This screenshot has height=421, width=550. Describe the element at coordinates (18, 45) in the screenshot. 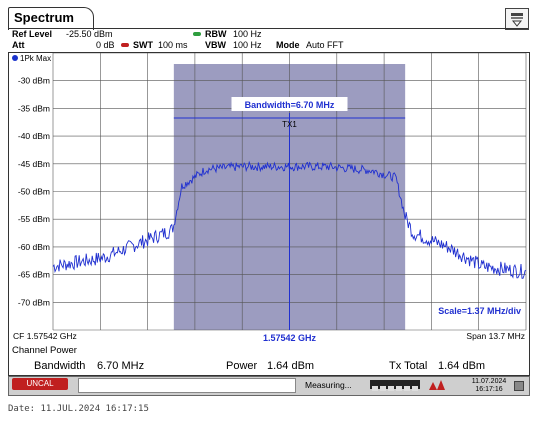

I see `att-label: Att` at that location.